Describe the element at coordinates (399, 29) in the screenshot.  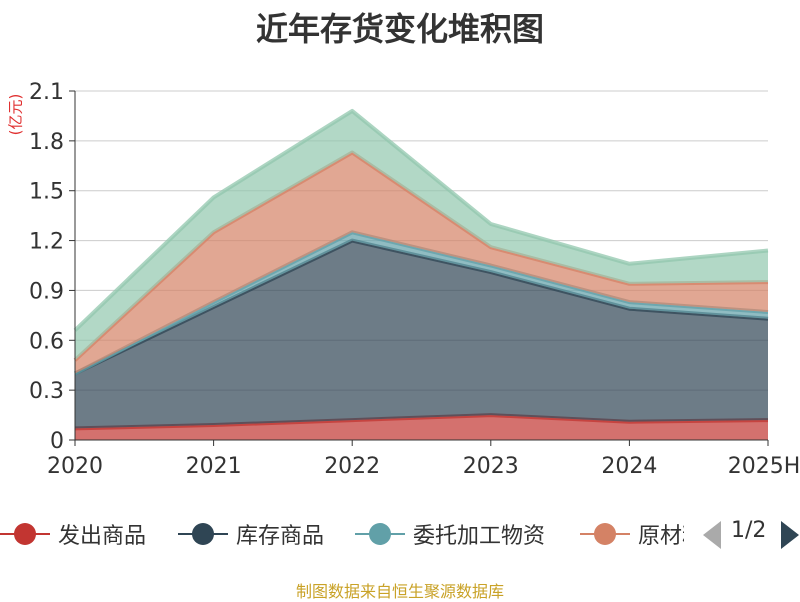
I see `chart-title: 近年存货变化堆积图` at that location.